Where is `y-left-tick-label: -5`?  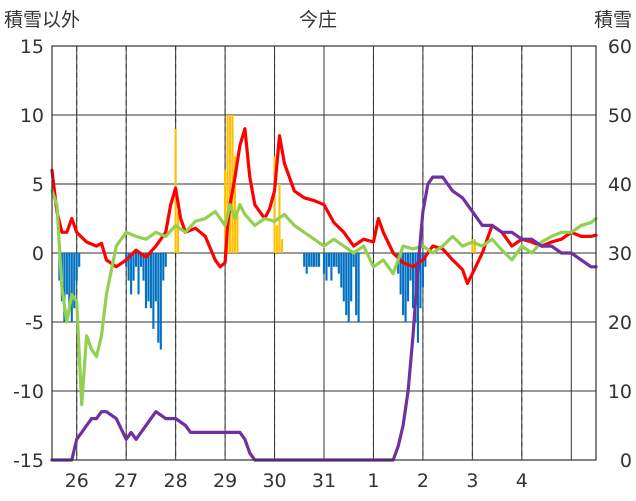 y-left-tick-label: -5 is located at coordinates (34, 323).